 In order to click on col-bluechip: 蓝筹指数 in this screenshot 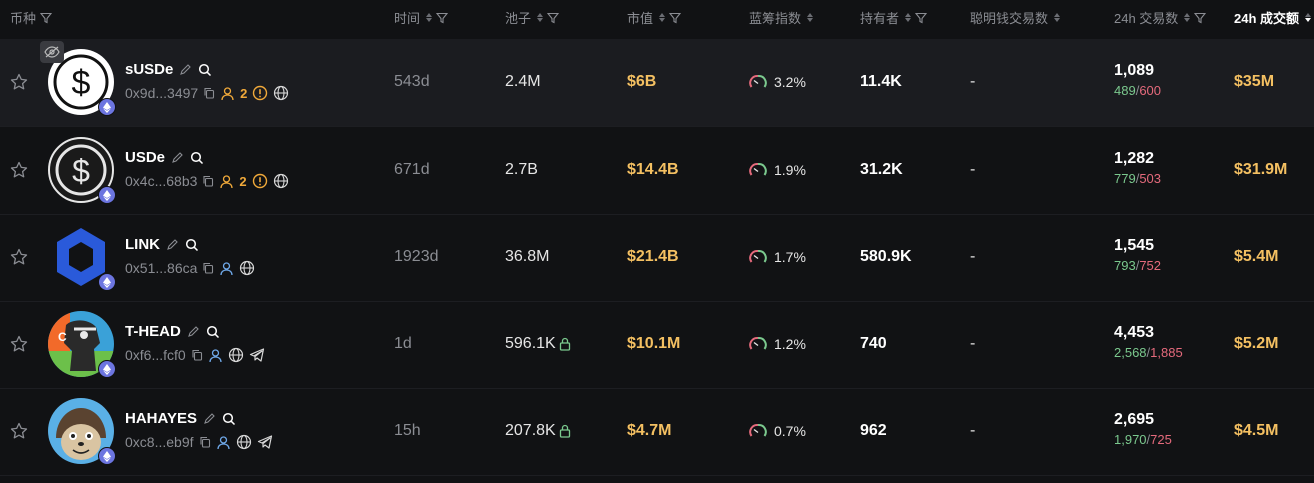, I will do `click(781, 17)`.